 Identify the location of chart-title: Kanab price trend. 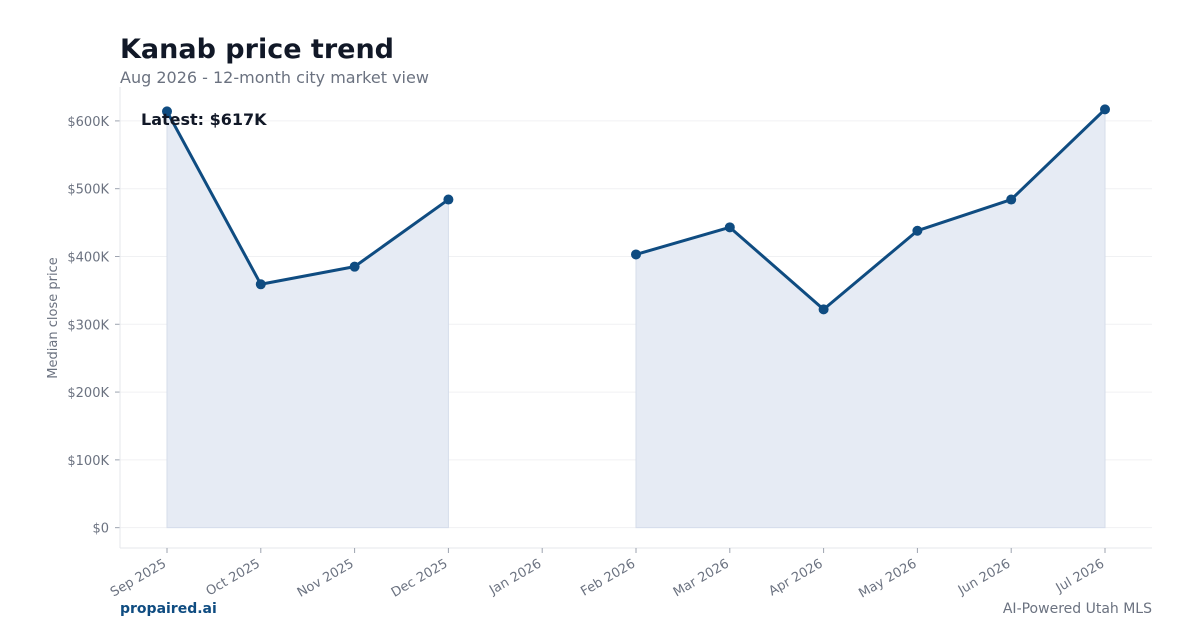
(257, 49).